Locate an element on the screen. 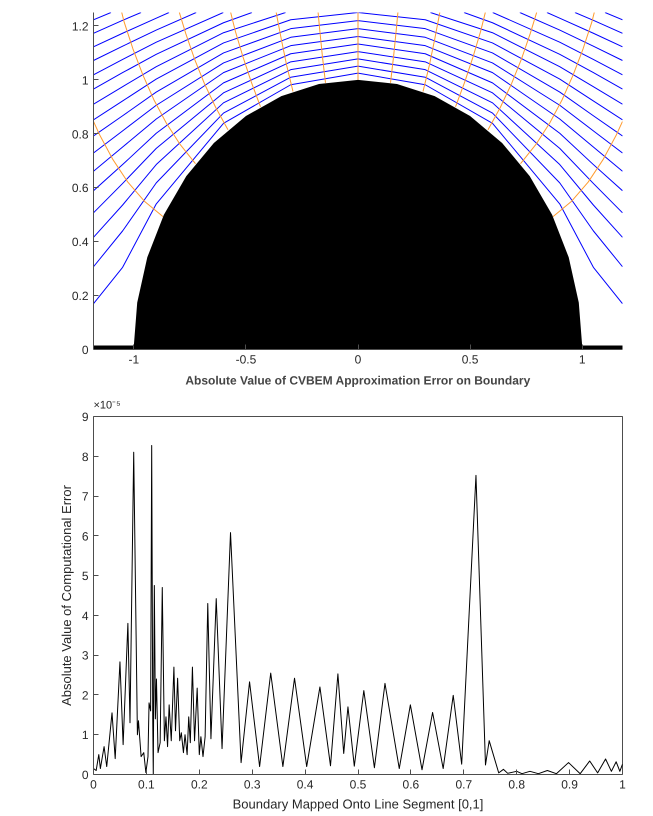 The width and height of the screenshot is (653, 816). y-axis-title: Absolute Value of Computational Error is located at coordinates (66, 595).